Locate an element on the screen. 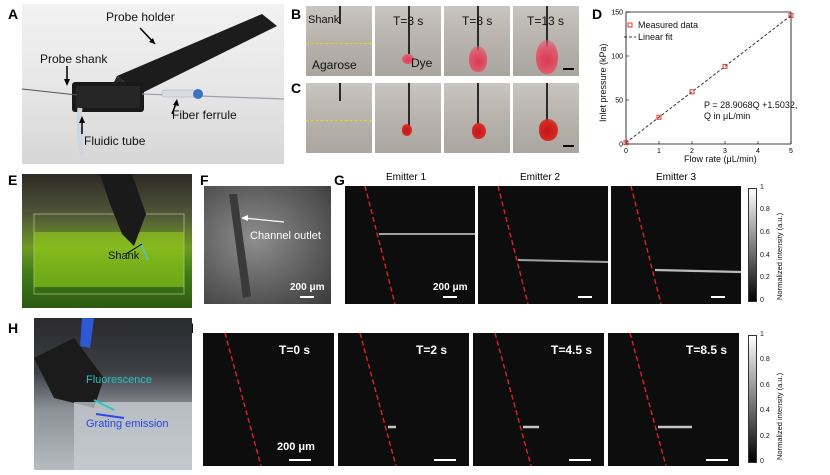 The width and height of the screenshot is (830, 475). panel-label-b: B is located at coordinates (296, 14).